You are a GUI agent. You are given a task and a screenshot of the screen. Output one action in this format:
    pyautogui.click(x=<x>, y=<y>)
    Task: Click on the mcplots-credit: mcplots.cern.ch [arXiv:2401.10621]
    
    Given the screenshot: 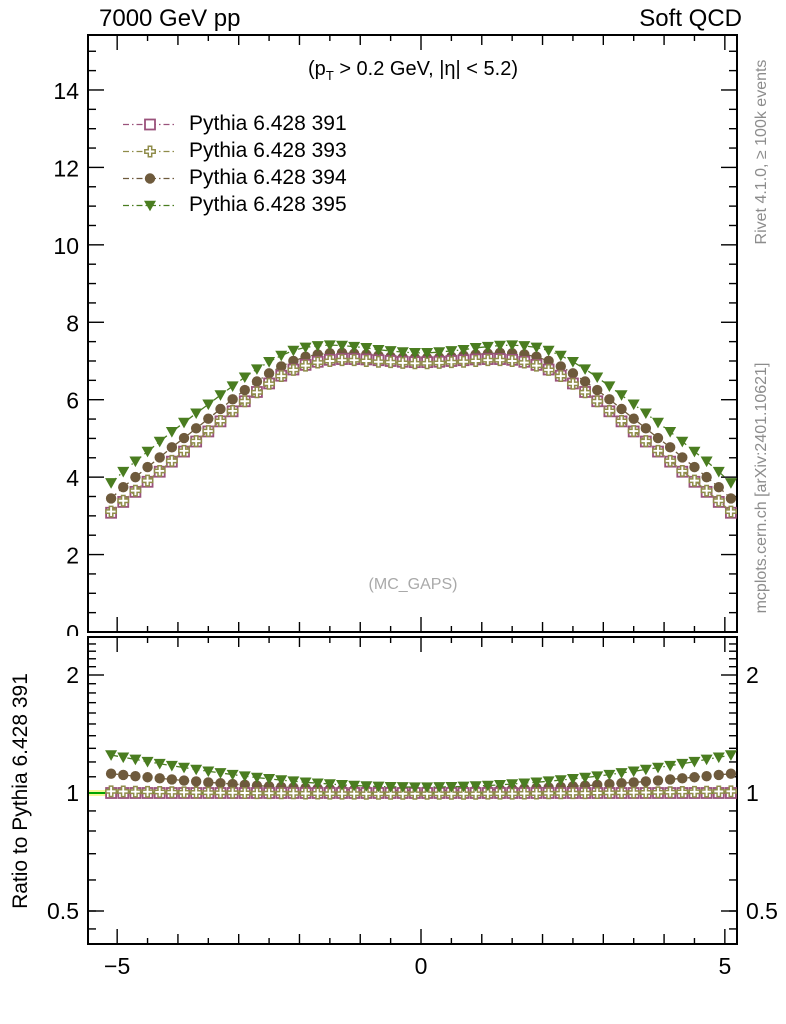 What is the action you would take?
    pyautogui.click(x=761, y=488)
    